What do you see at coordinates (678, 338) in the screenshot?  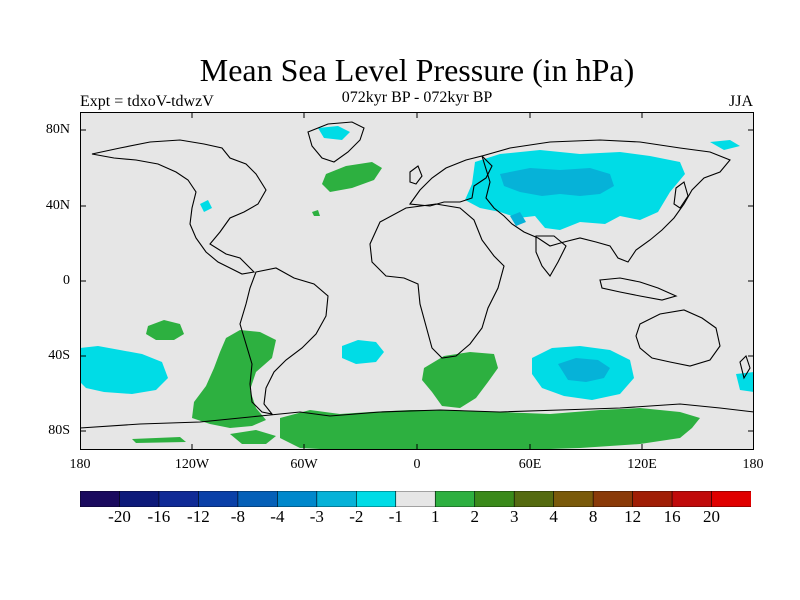 I see `australia-outline` at bounding box center [678, 338].